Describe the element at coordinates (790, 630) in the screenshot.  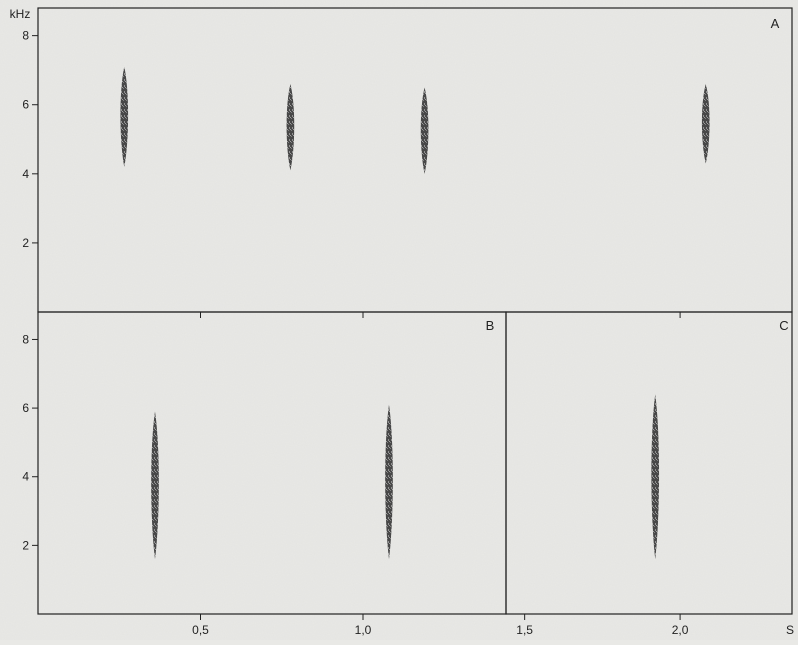
I see `x-axis-title: S` at that location.